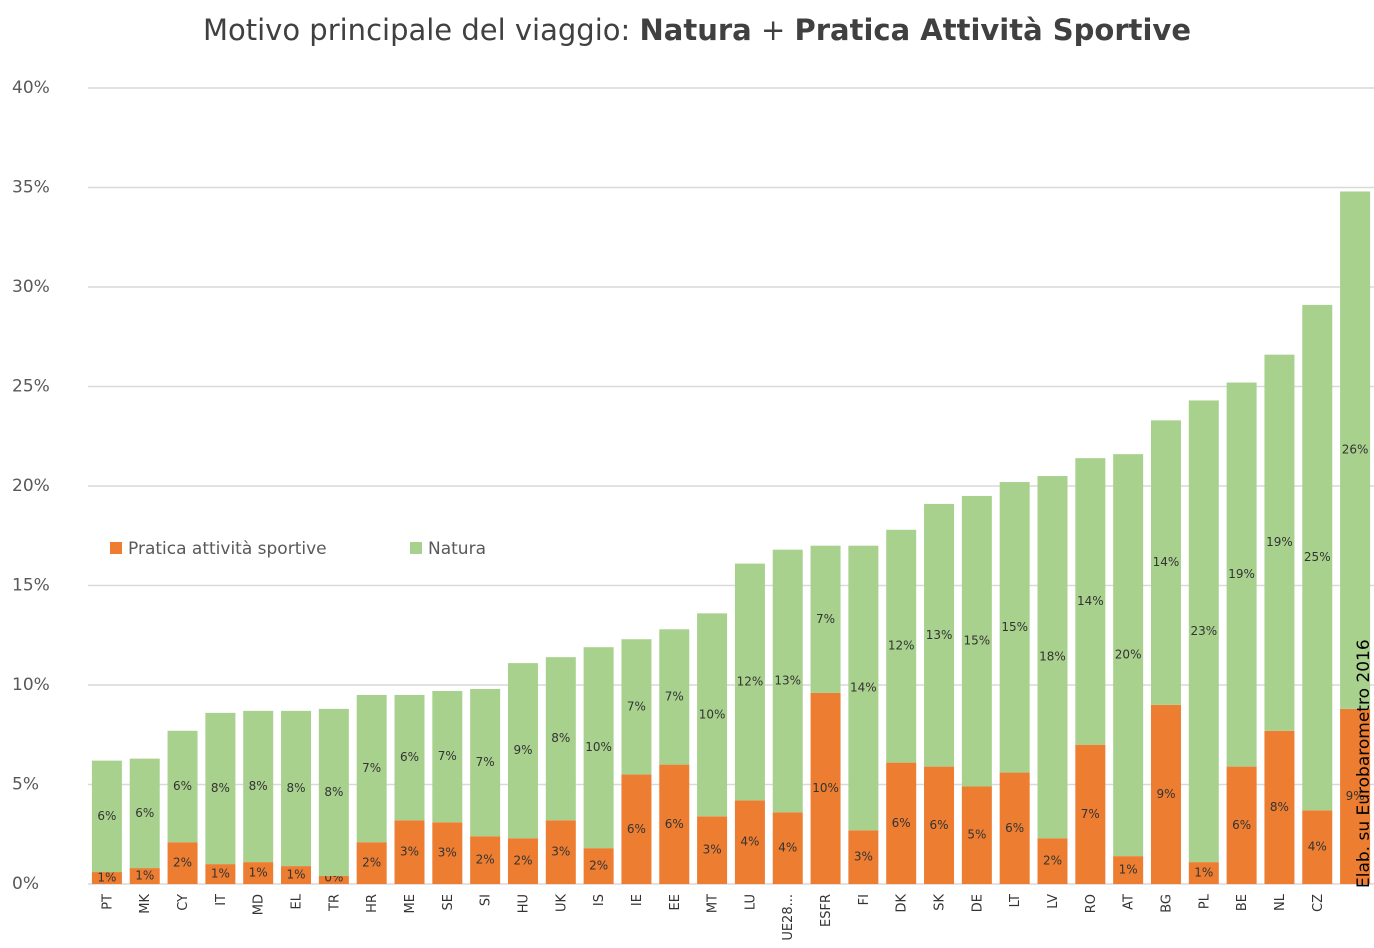 The image size is (1374, 948). Describe the element at coordinates (1364, 763) in the screenshot. I see `source-note: Elab. su Eurobarometro 2016` at that location.